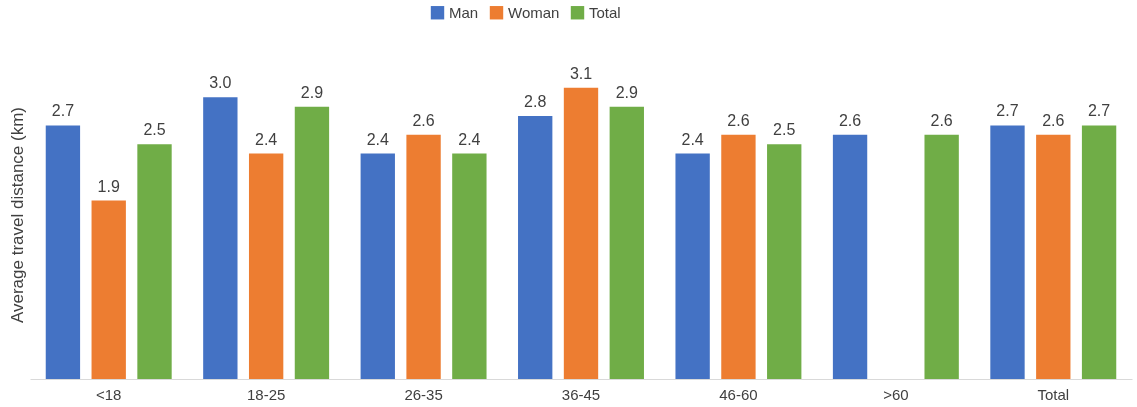 The height and width of the screenshot is (407, 1137). Describe the element at coordinates (535, 102) in the screenshot. I see `data-label: 2.8` at that location.